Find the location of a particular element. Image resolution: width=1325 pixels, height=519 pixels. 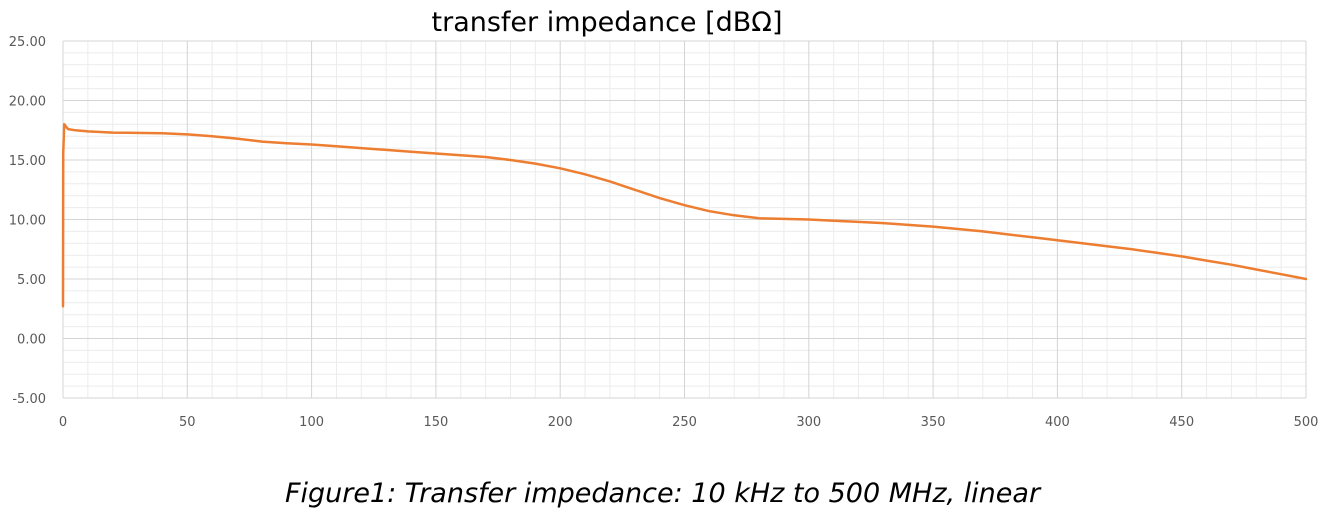

y-tick-label: 10.00 is located at coordinates (27, 221).